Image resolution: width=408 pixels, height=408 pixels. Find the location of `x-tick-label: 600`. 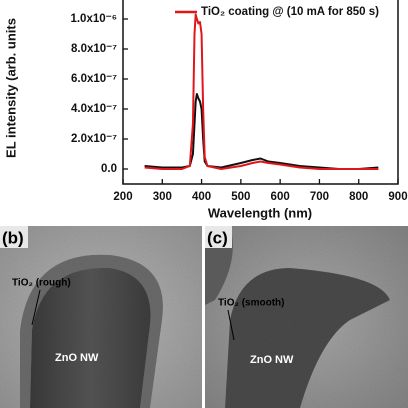

x-tick-label: 600 is located at coordinates (280, 197).